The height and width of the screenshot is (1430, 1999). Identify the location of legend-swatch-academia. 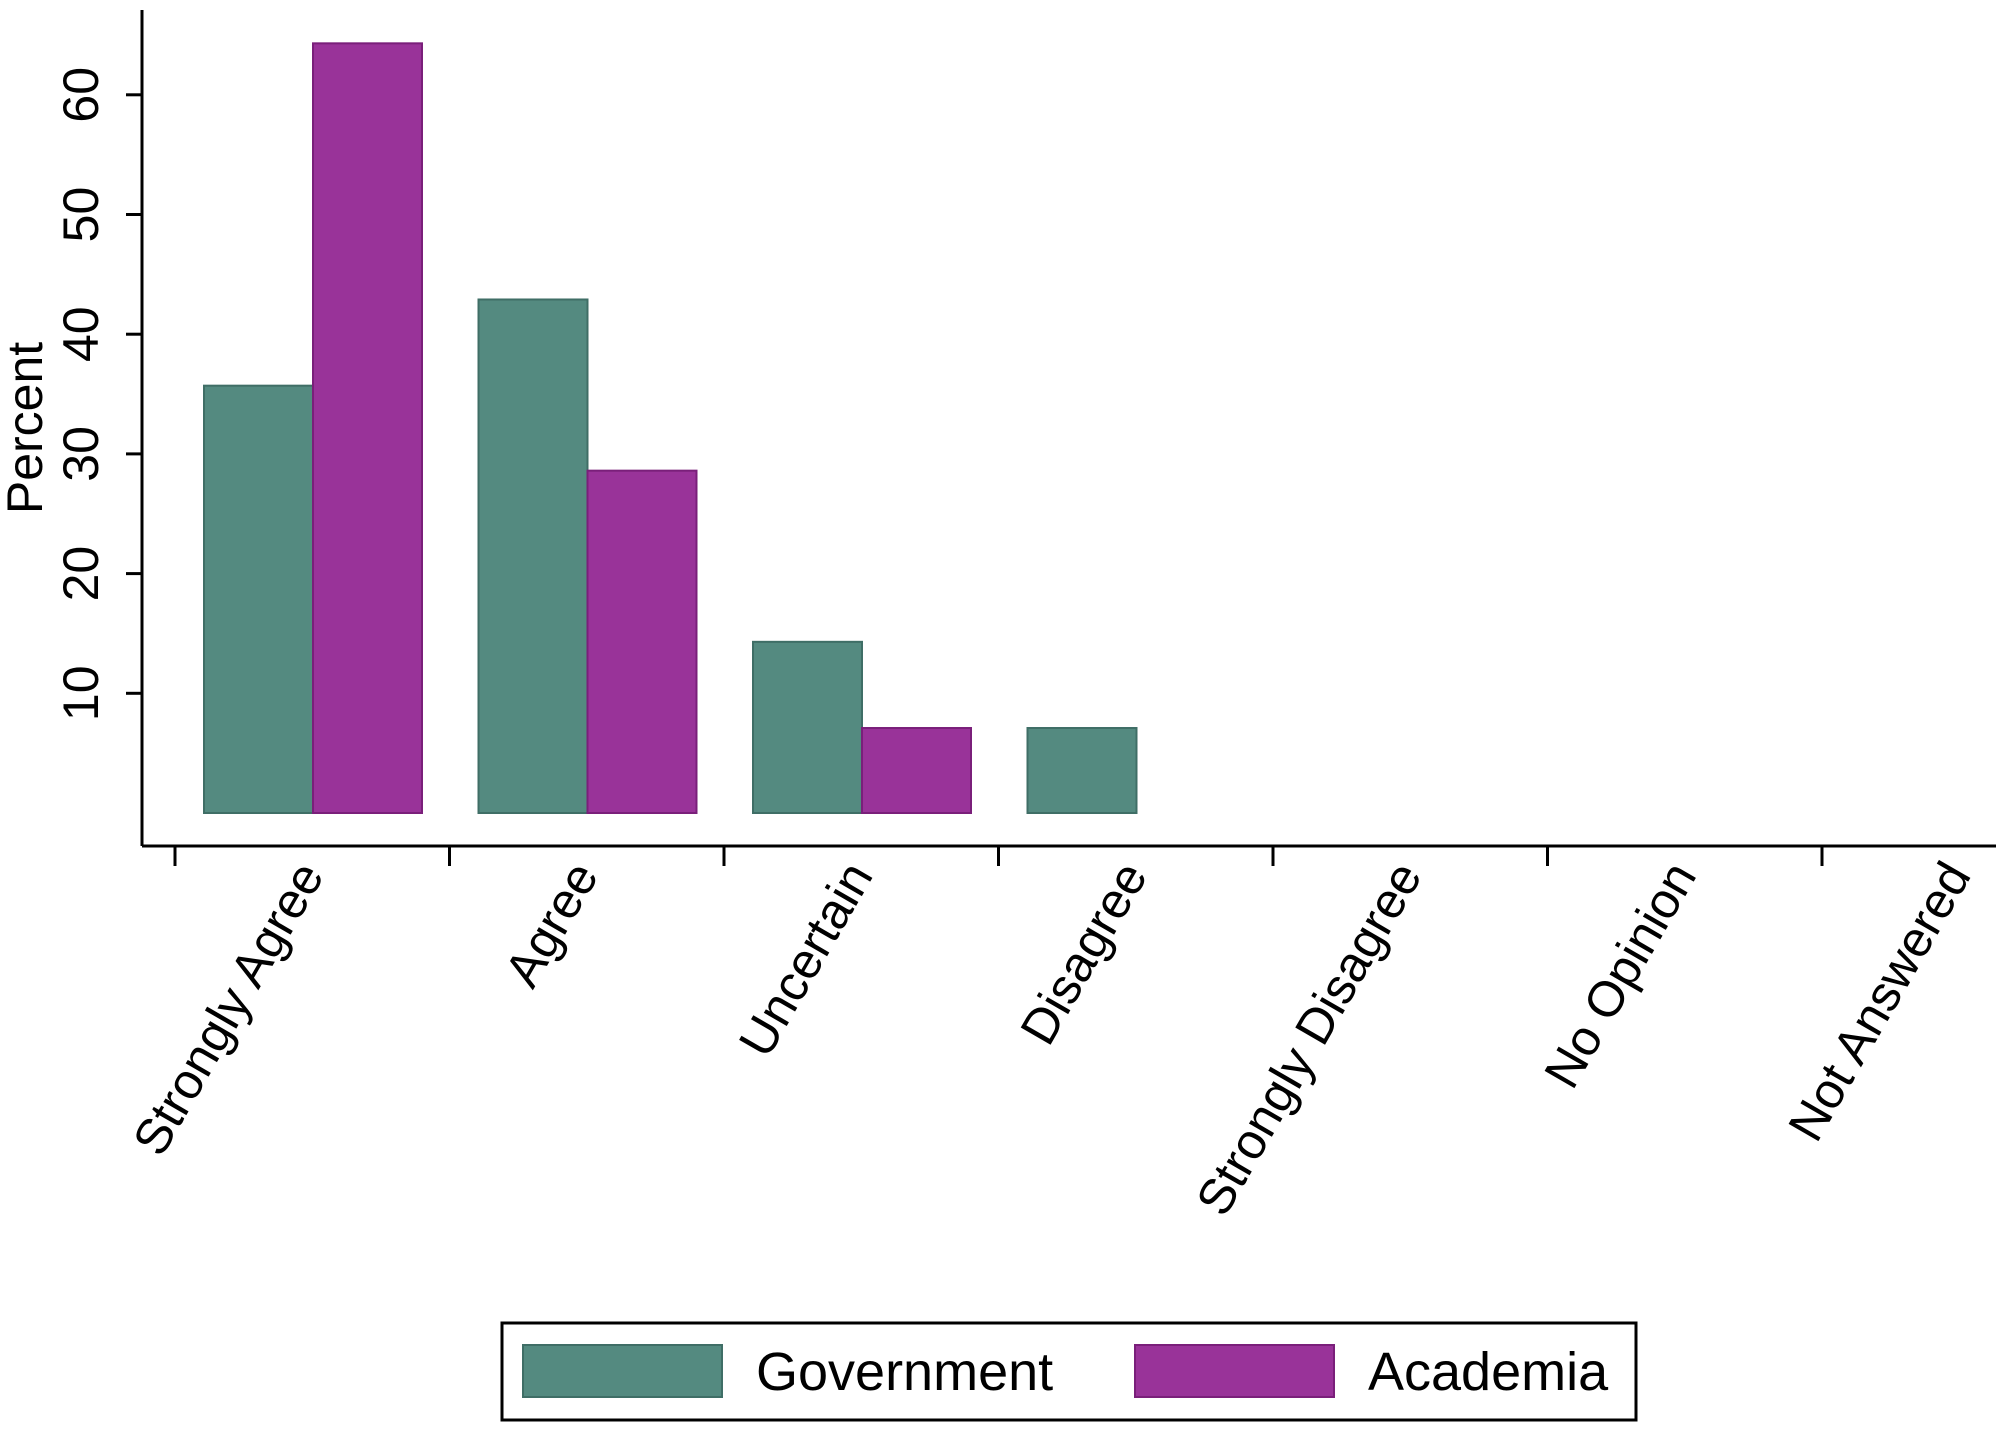
(1234, 1371).